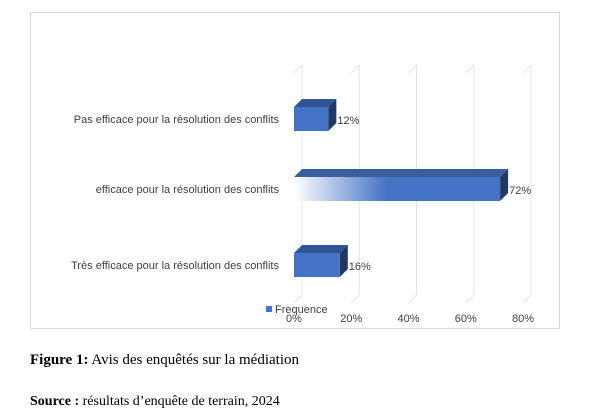  I want to click on x-tick-label: 80%, so click(523, 319).